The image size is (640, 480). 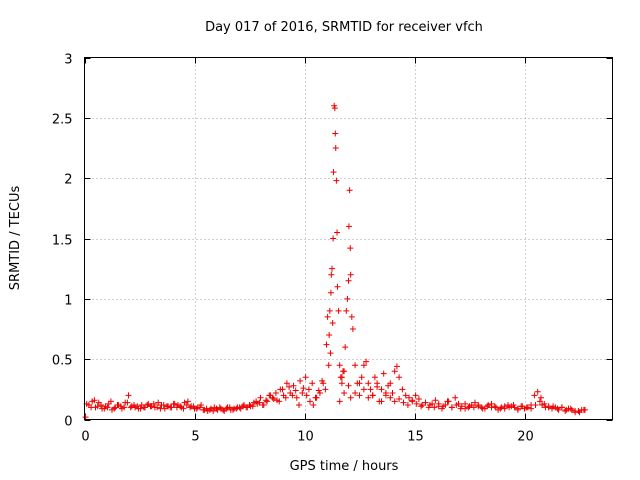 What do you see at coordinates (305, 437) in the screenshot?
I see `x-tick-label: 10` at bounding box center [305, 437].